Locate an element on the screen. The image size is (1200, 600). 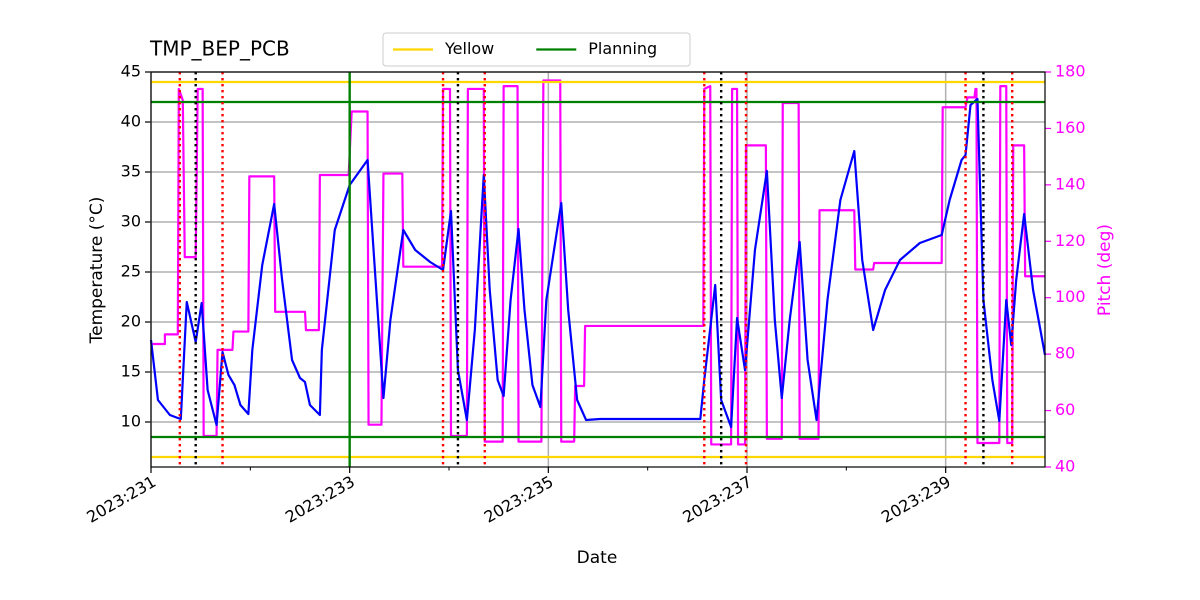
chart-title: TMP_BEP_PCB is located at coordinates (219, 49).